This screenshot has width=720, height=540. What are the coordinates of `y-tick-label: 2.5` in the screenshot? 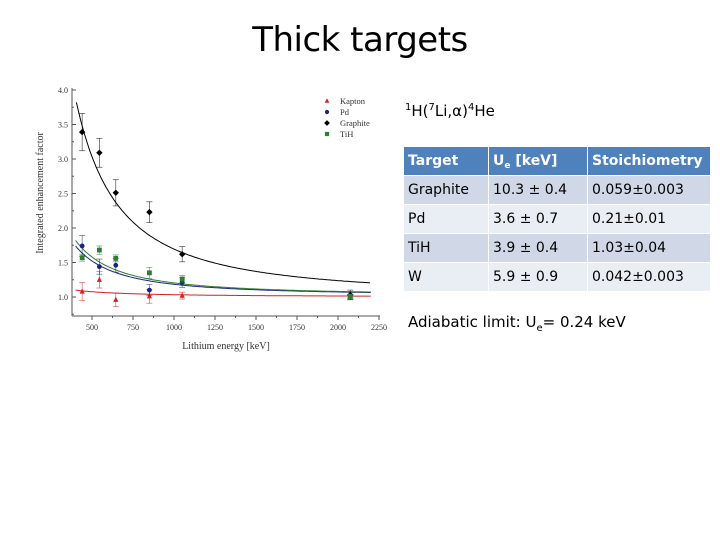 It's located at (63, 194).